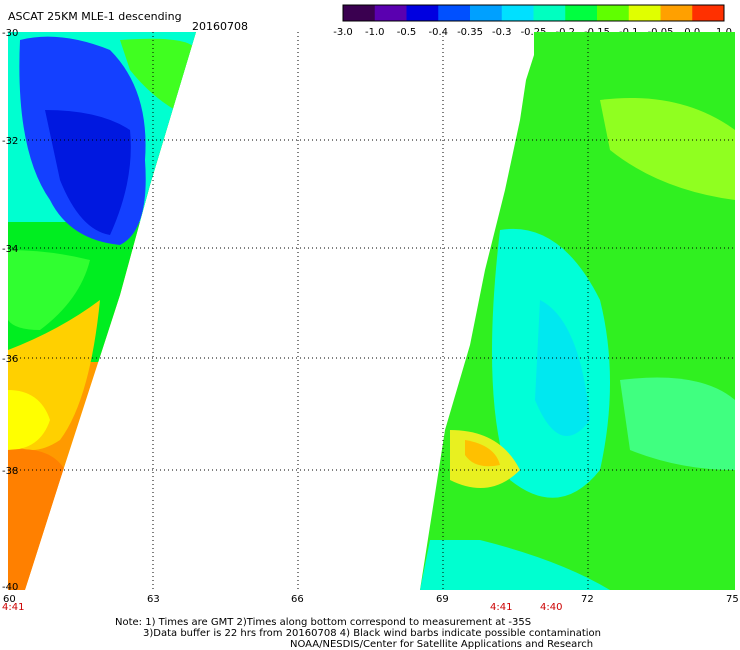  I want to click on colorbar-border, so click(533, 13).